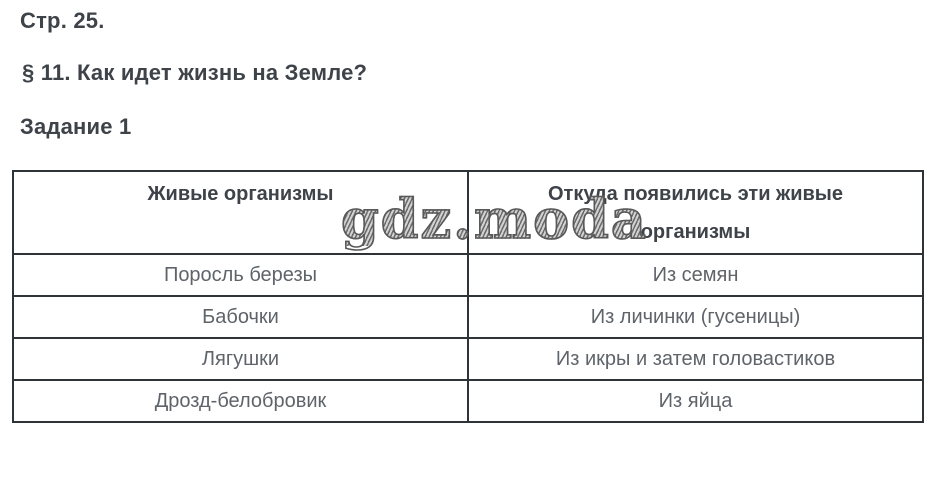 The width and height of the screenshot is (938, 492). I want to click on table-row: Поросль березы Из семян, so click(468, 275).